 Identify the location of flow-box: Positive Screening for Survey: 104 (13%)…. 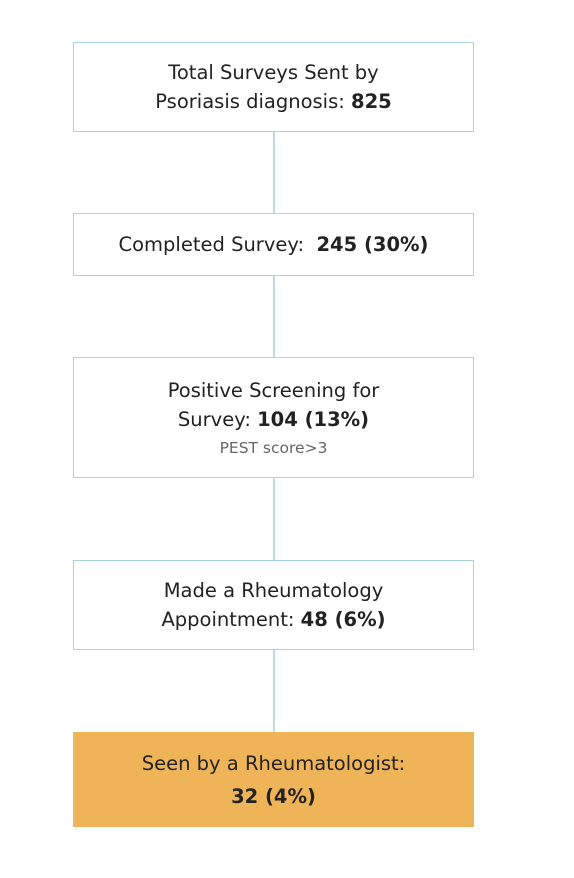
(273, 417).